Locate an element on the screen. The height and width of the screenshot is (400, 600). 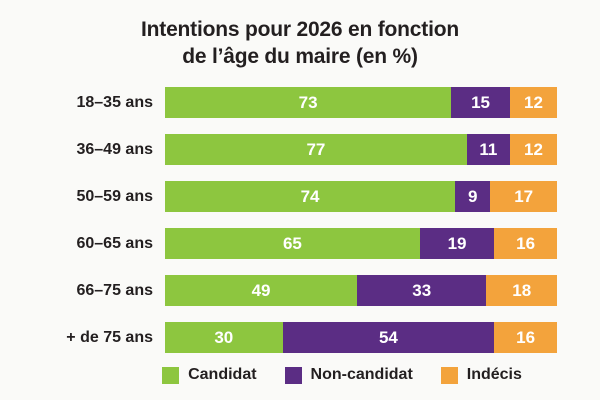
value-label: 49 is located at coordinates (261, 290).